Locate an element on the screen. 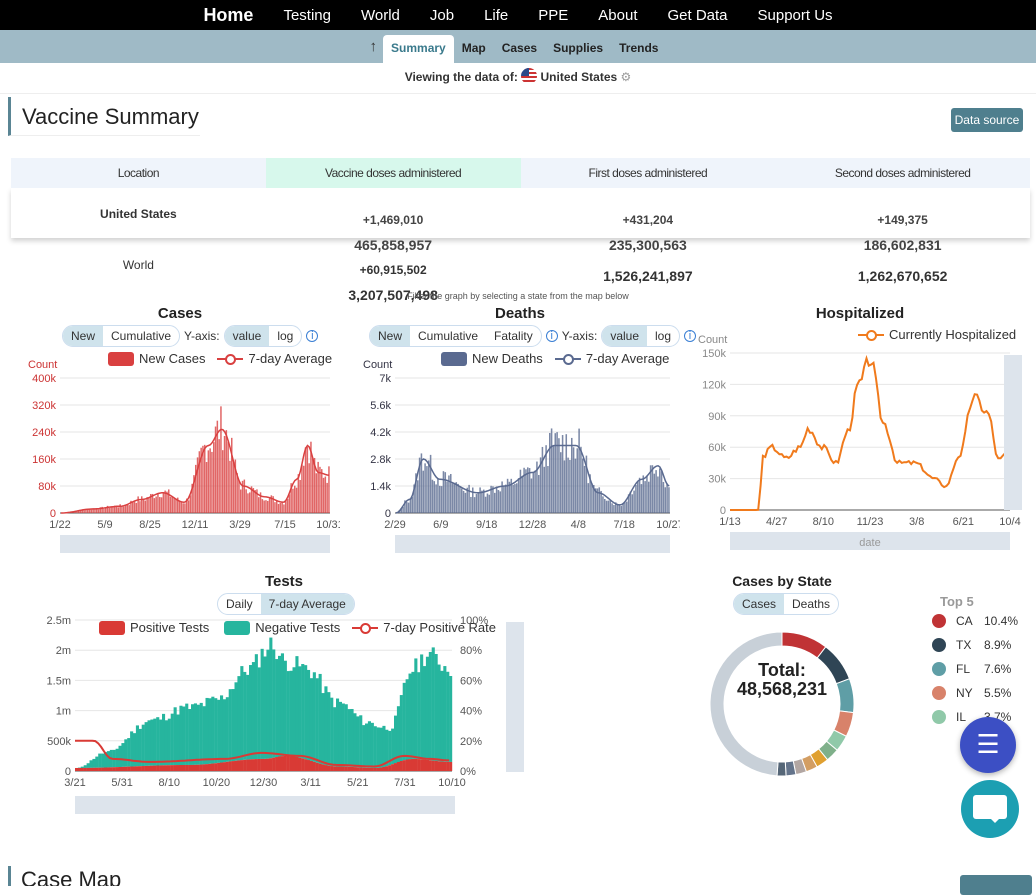 The height and width of the screenshot is (895, 1036). legend-dot-icon is located at coordinates (939, 669).